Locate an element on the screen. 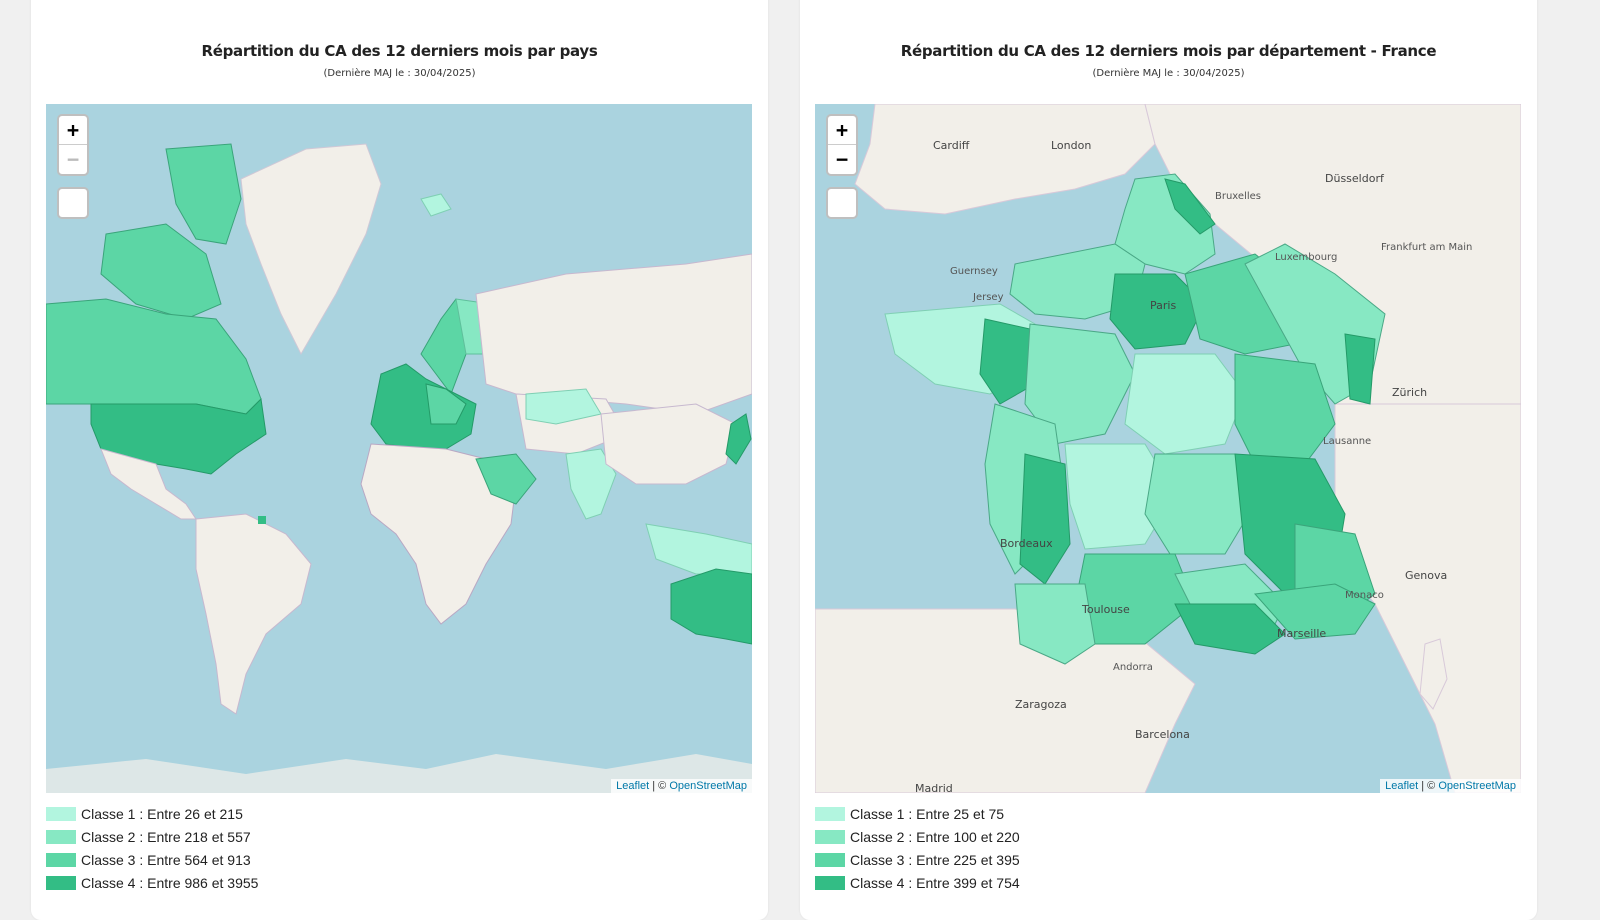 Image resolution: width=1600 pixels, height=920 pixels. legend-label: Classe 3 : Entre 564 et 913 is located at coordinates (166, 859).